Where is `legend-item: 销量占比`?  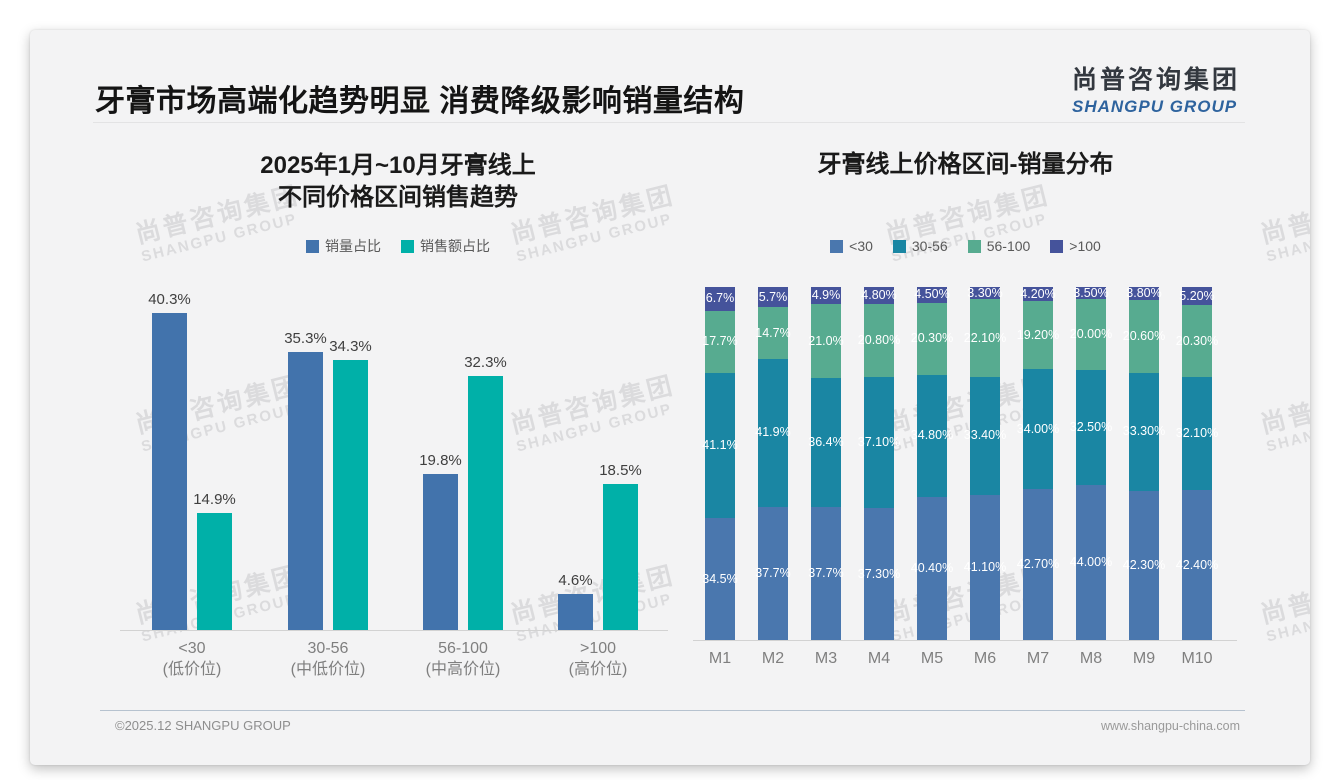 legend-item: 销量占比 is located at coordinates (343, 246).